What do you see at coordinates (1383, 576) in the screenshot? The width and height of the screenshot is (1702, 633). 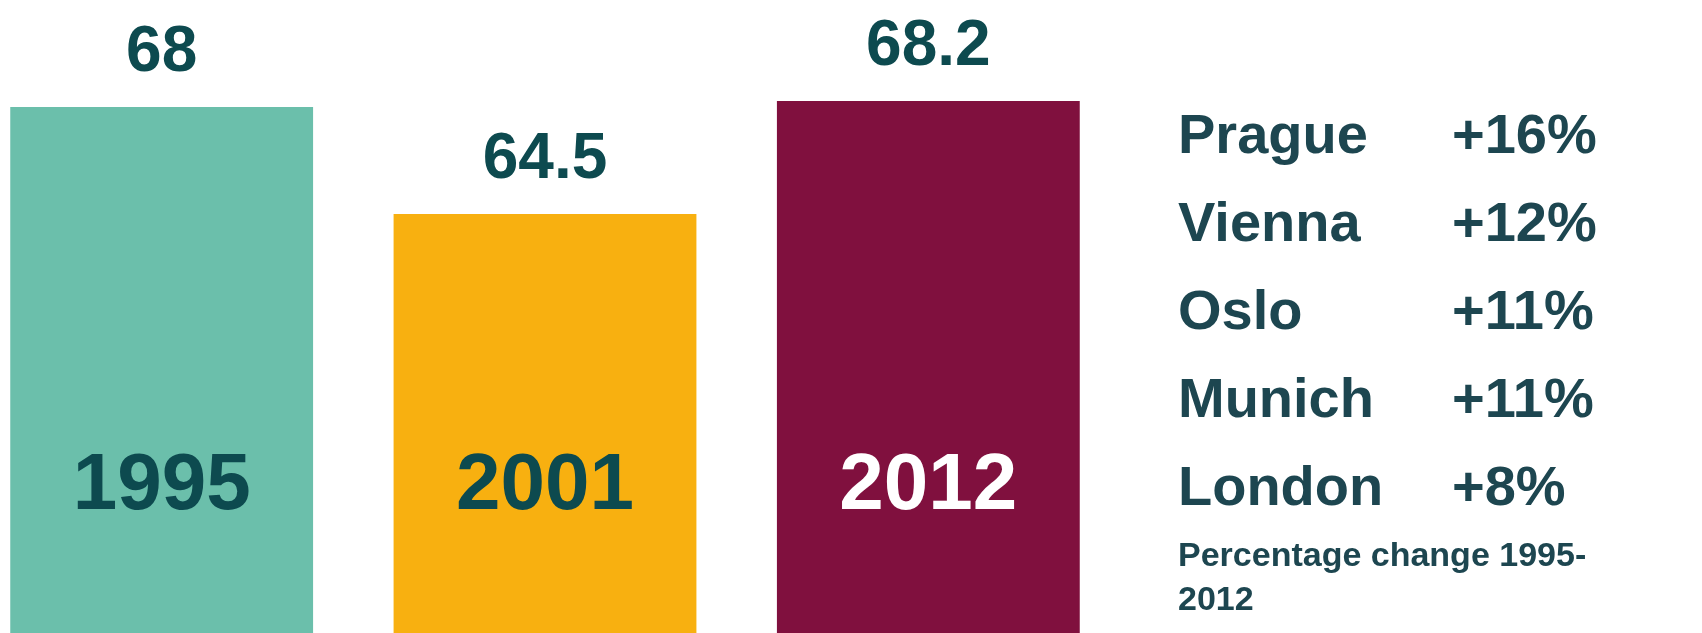 I see `text: Percentage change 1995-2012` at bounding box center [1383, 576].